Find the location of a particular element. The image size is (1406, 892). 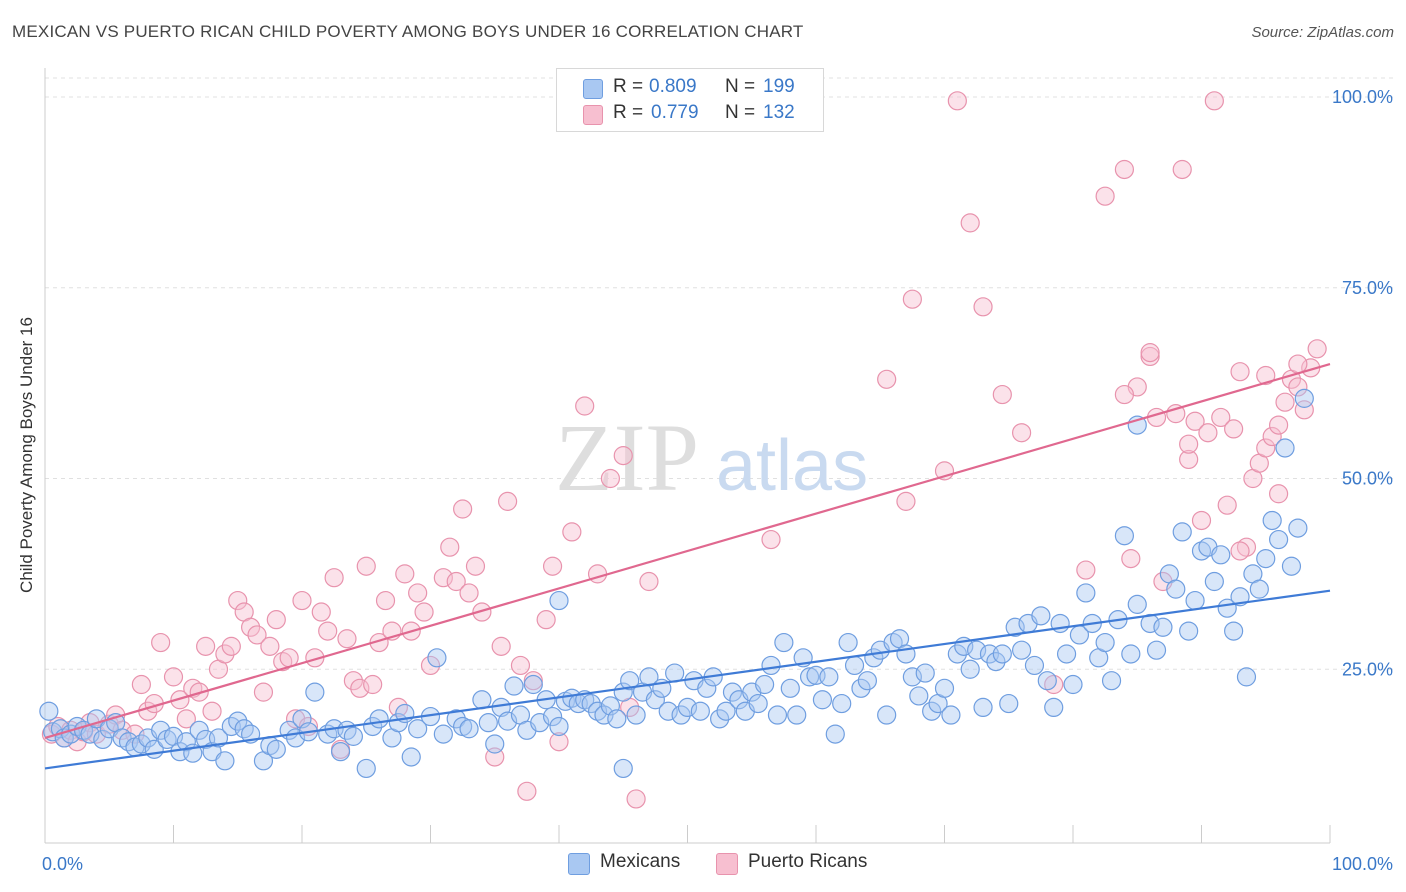

source-label: Source: ZipAtlas.com is located at coordinates (1322, 32).